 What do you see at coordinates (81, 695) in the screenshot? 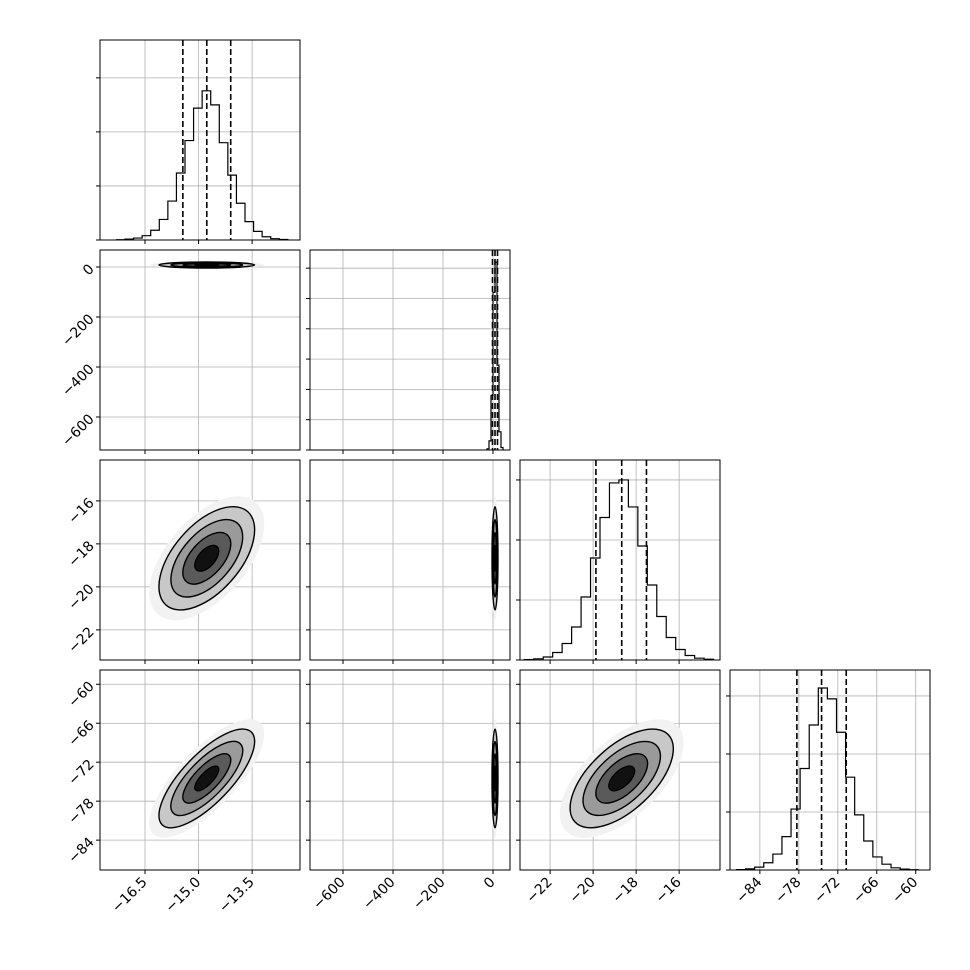
I see `y-tick-label: −60` at bounding box center [81, 695].